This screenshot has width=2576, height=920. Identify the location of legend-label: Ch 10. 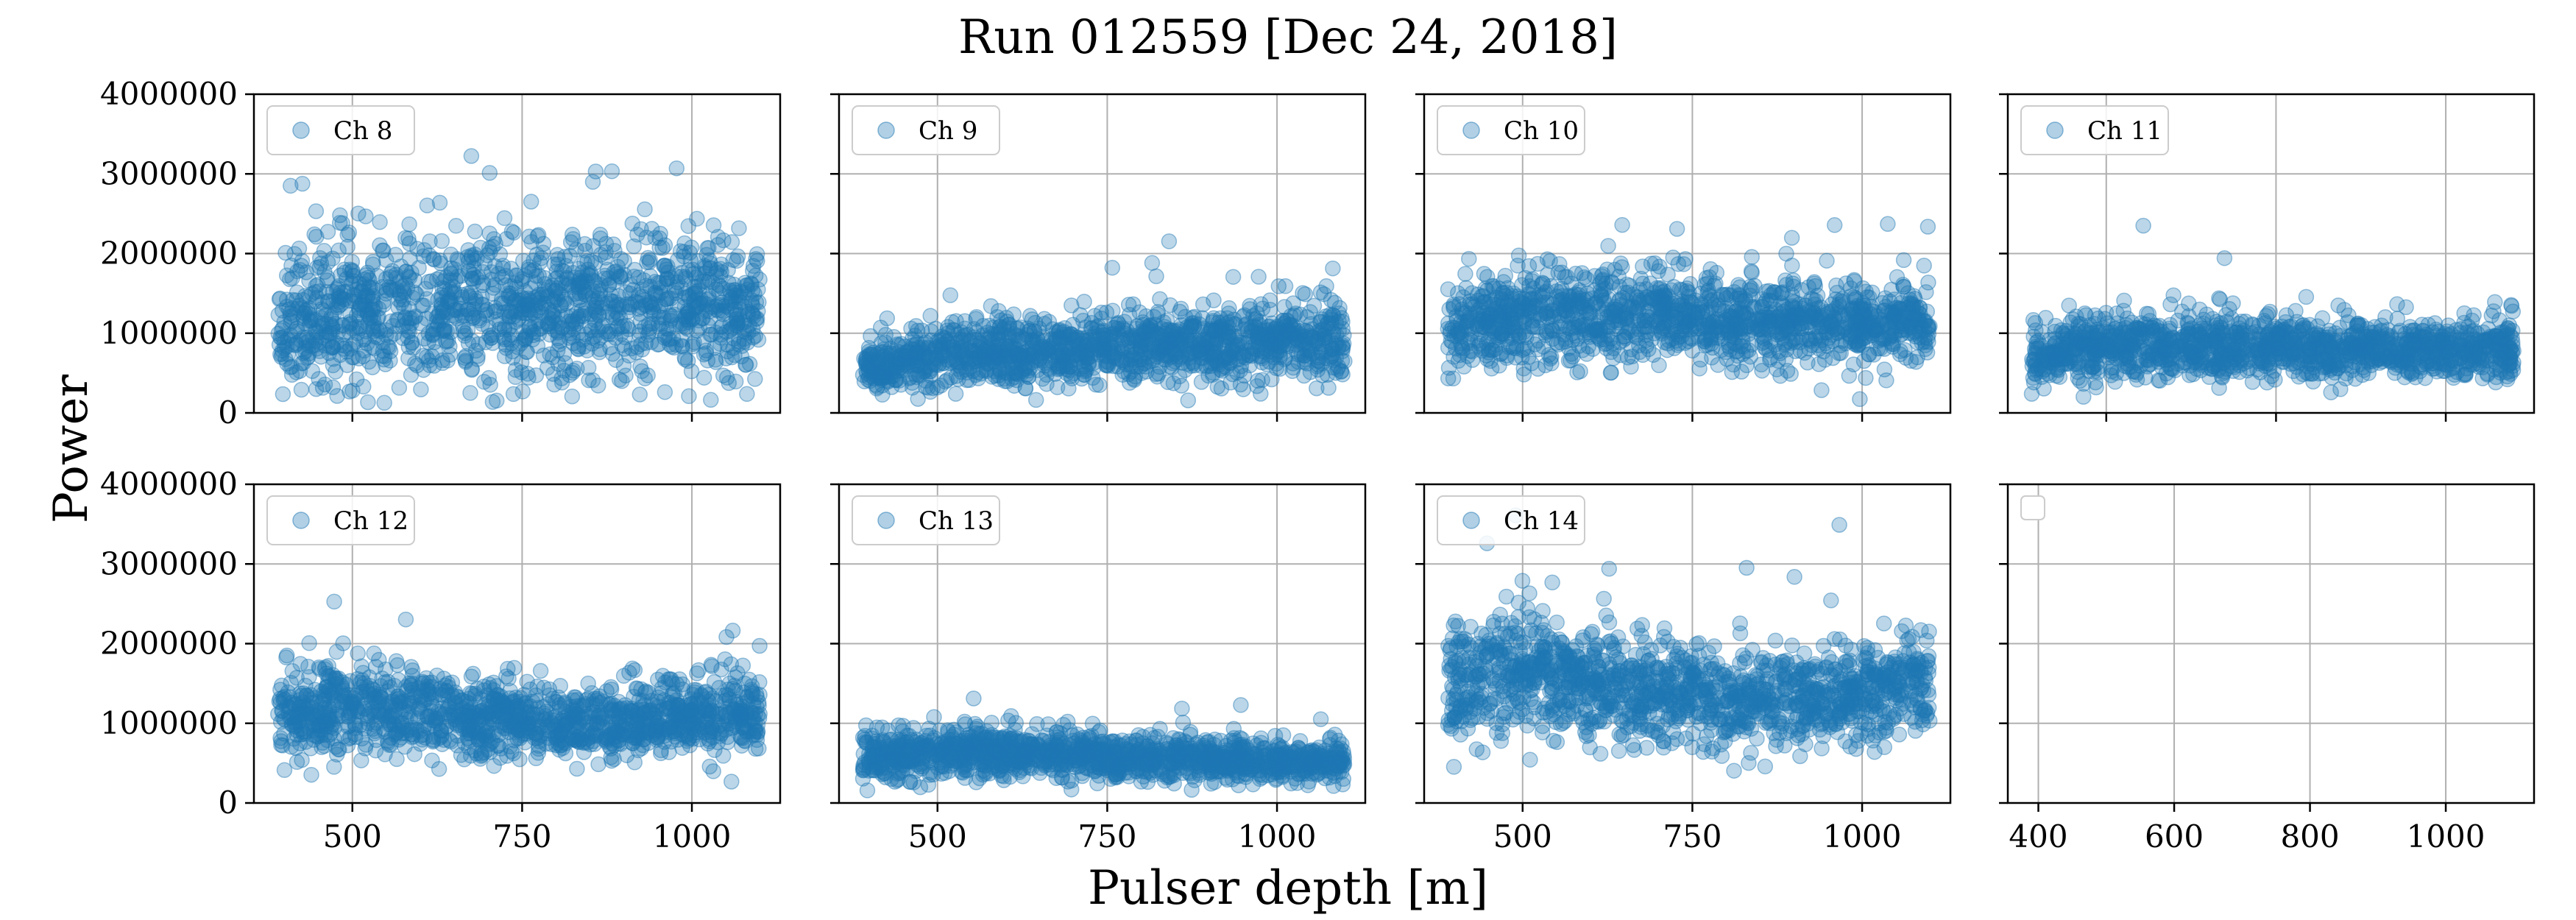
(1541, 131).